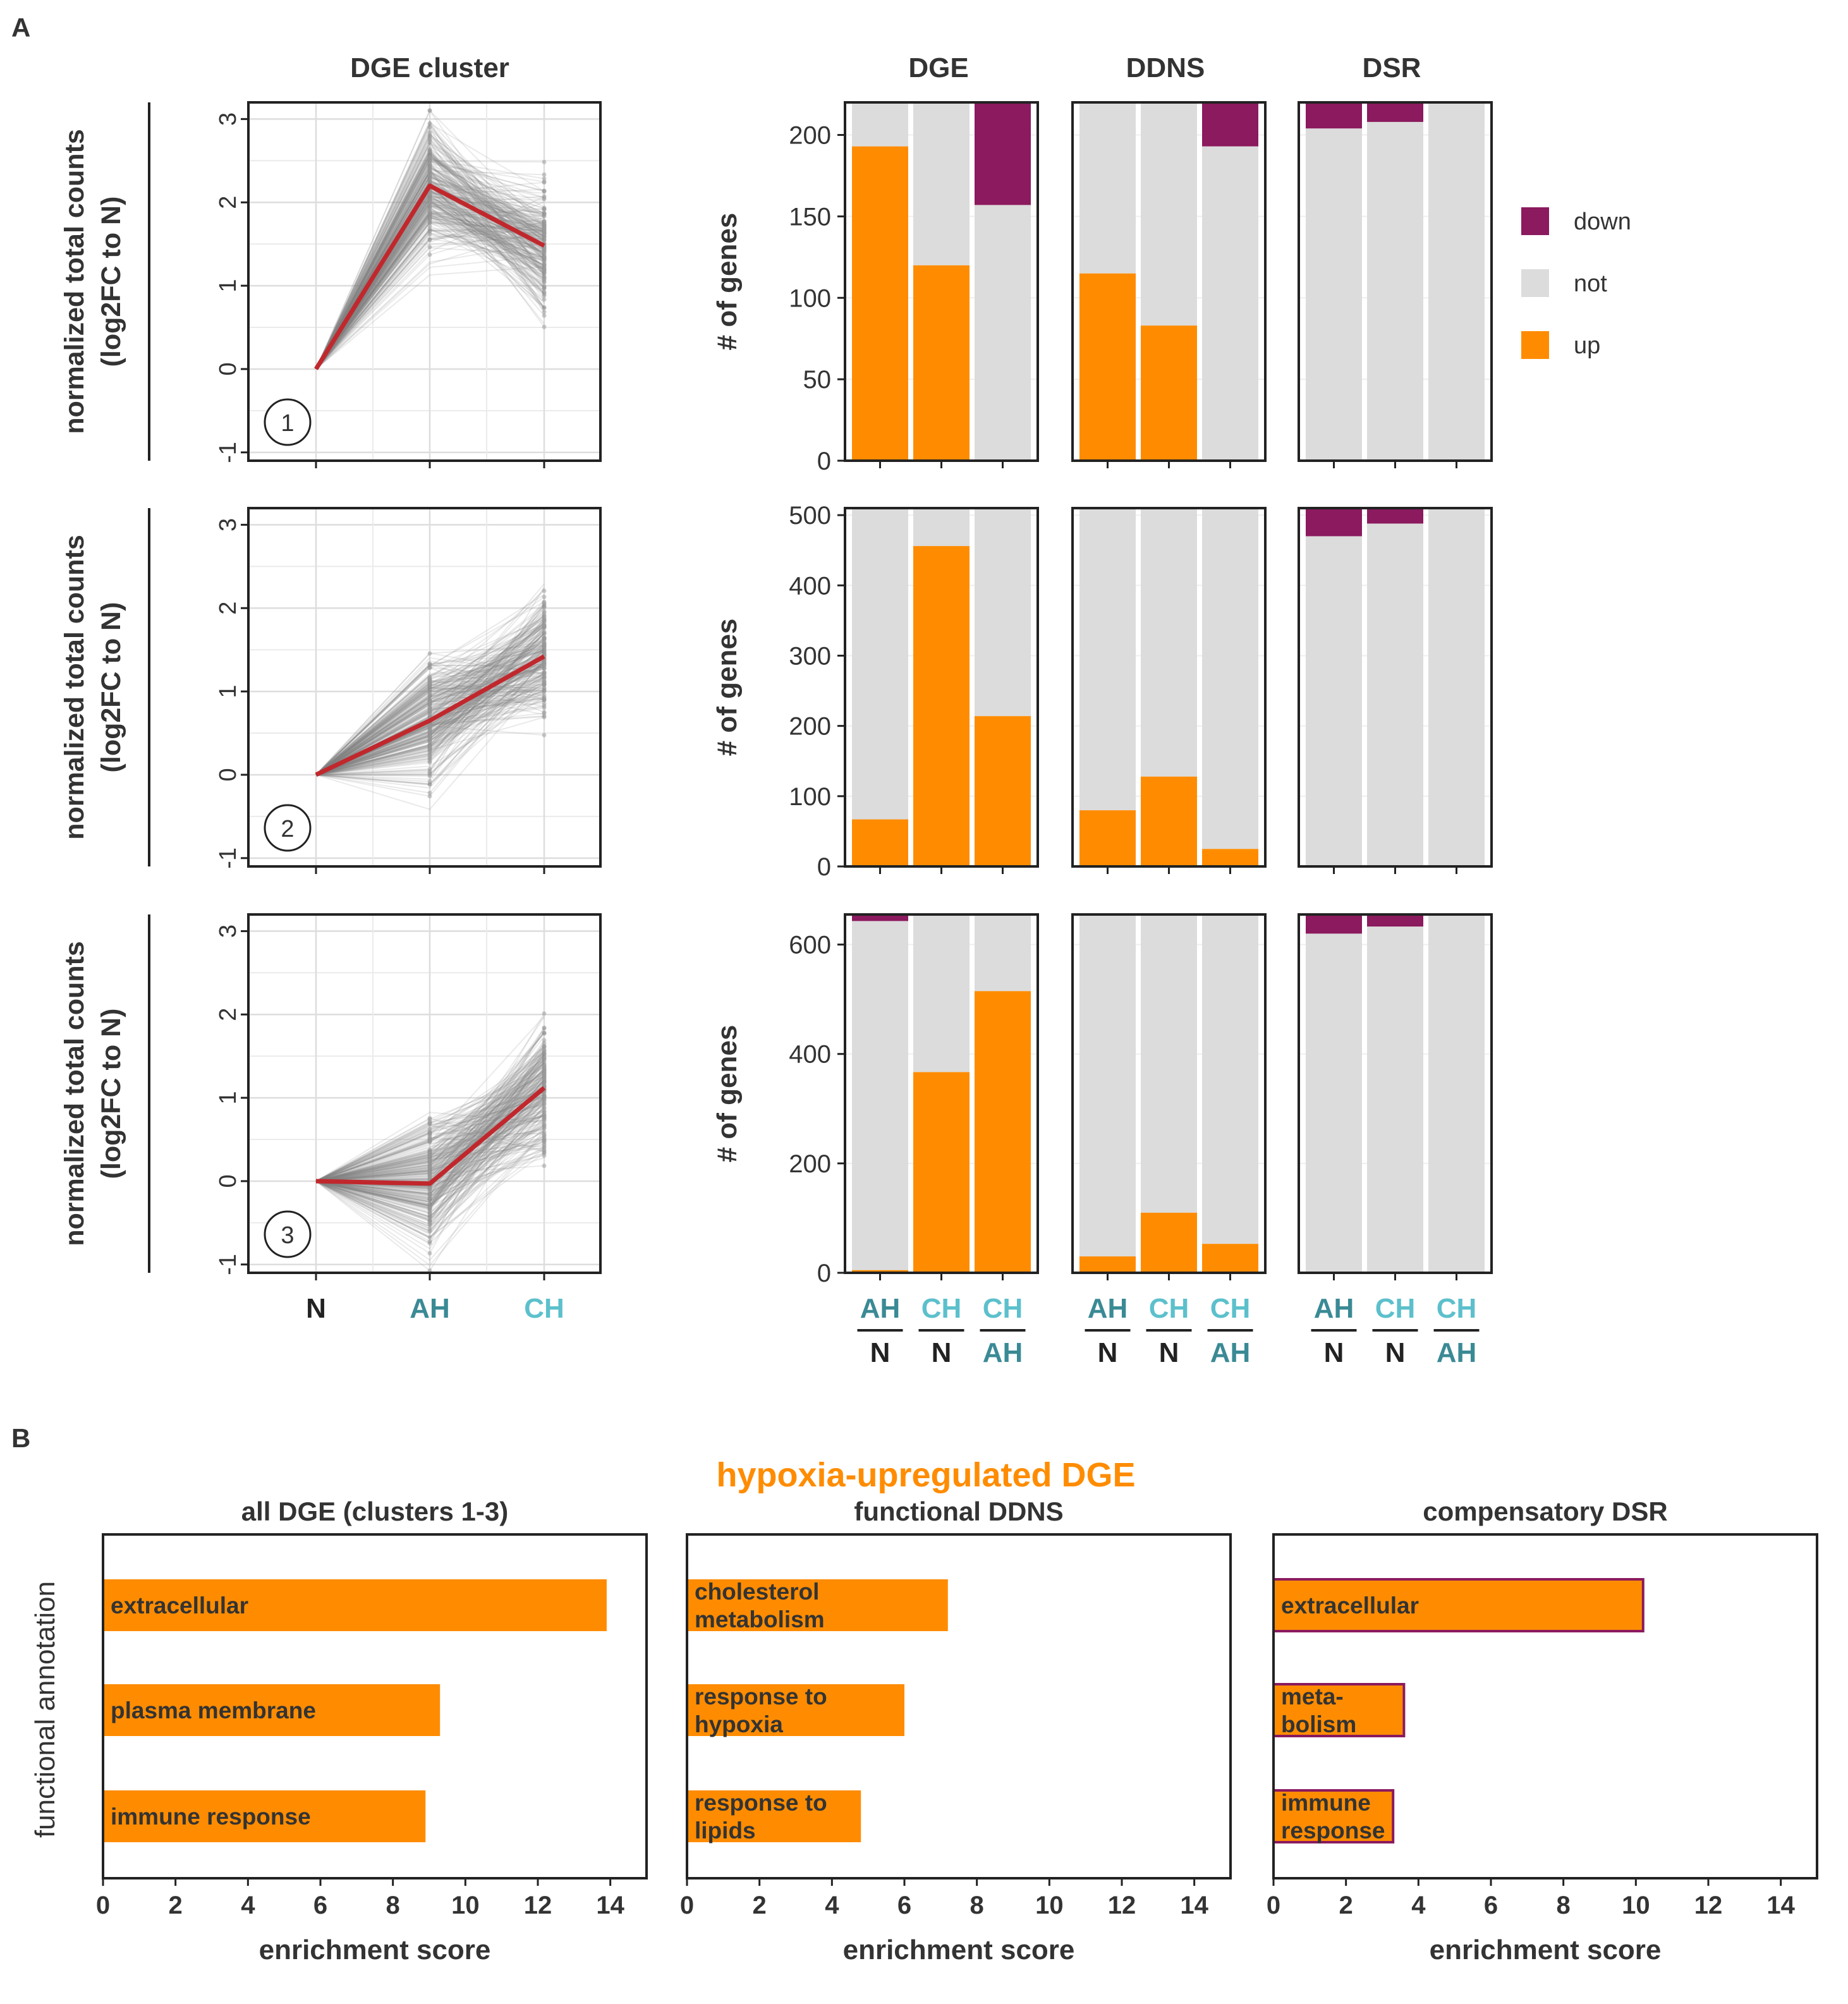  Describe the element at coordinates (1333, 1830) in the screenshot. I see `enrichment-bar-label: response` at that location.